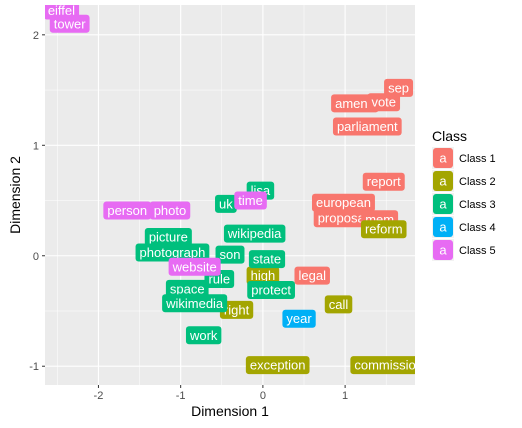  I want to click on point-label: uk, so click(226, 204).